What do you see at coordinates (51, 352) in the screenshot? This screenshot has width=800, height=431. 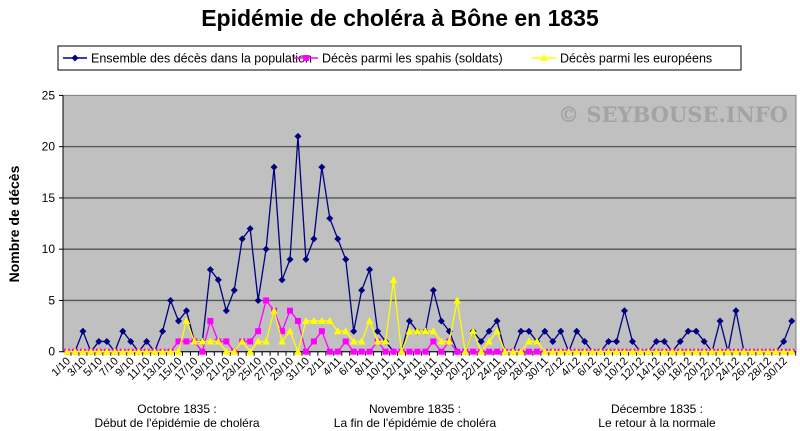 I see `y-tick-label: 0` at bounding box center [51, 352].